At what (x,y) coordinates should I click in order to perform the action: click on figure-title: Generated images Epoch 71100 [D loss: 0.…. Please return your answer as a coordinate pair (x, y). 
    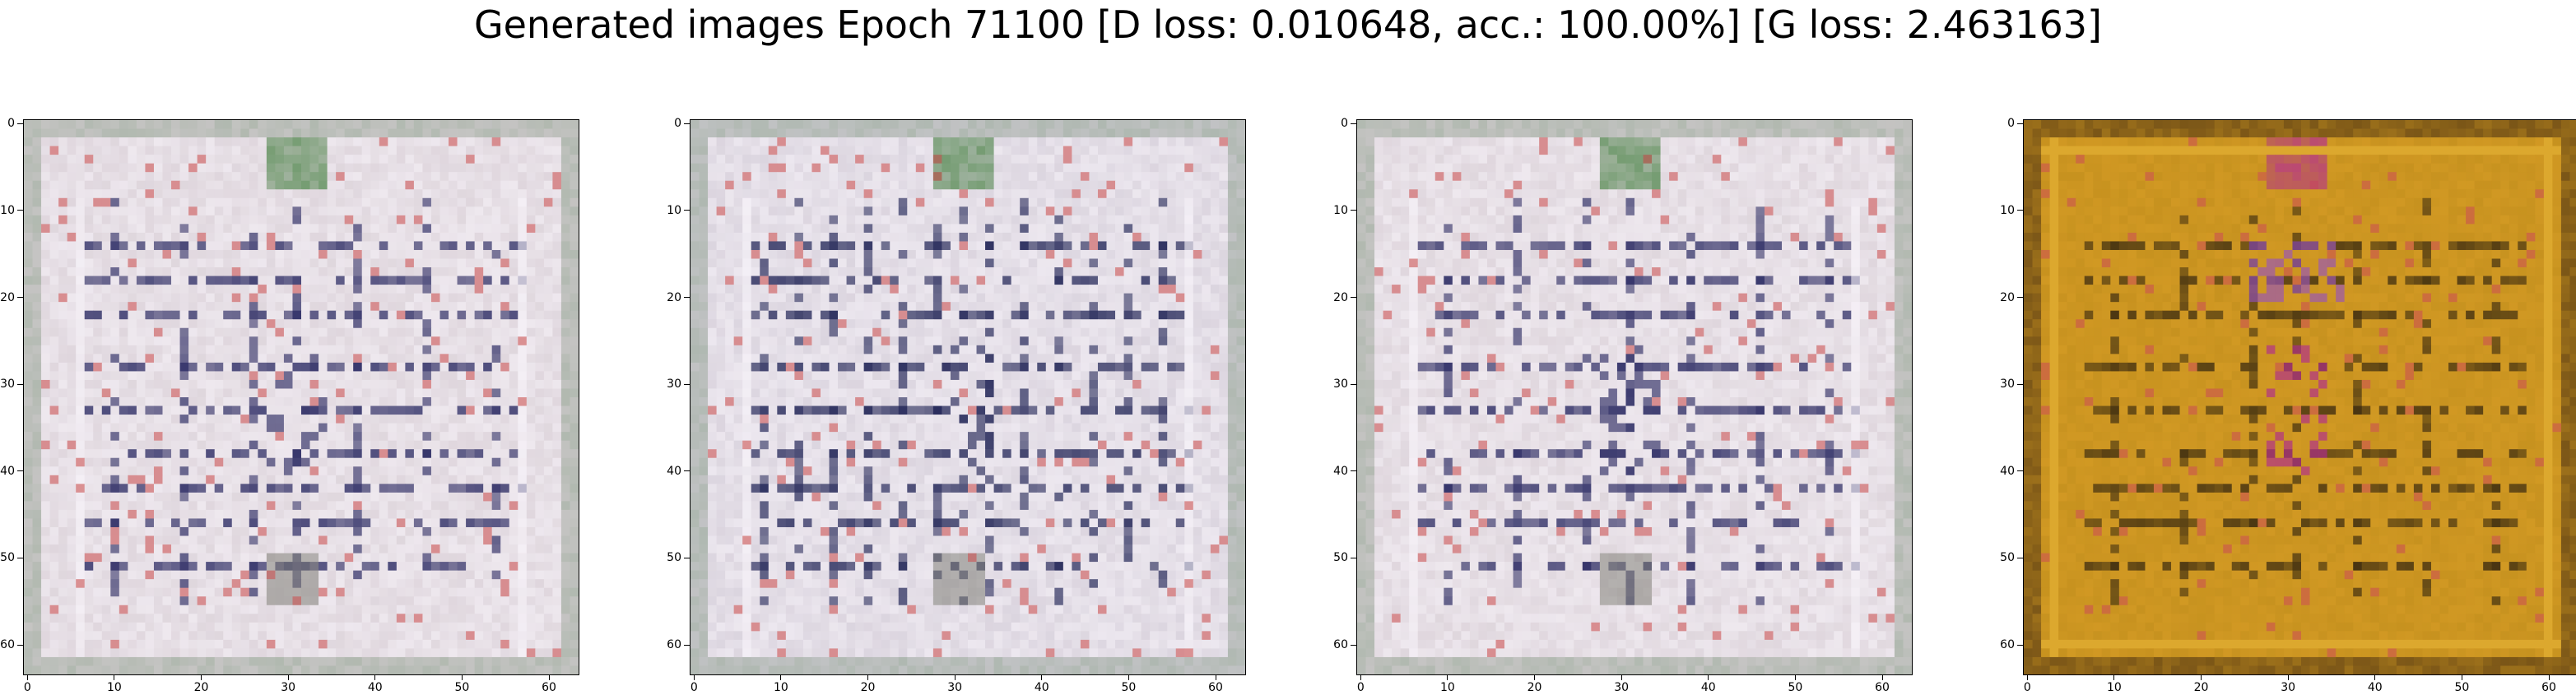
    Looking at the image, I should click on (1288, 24).